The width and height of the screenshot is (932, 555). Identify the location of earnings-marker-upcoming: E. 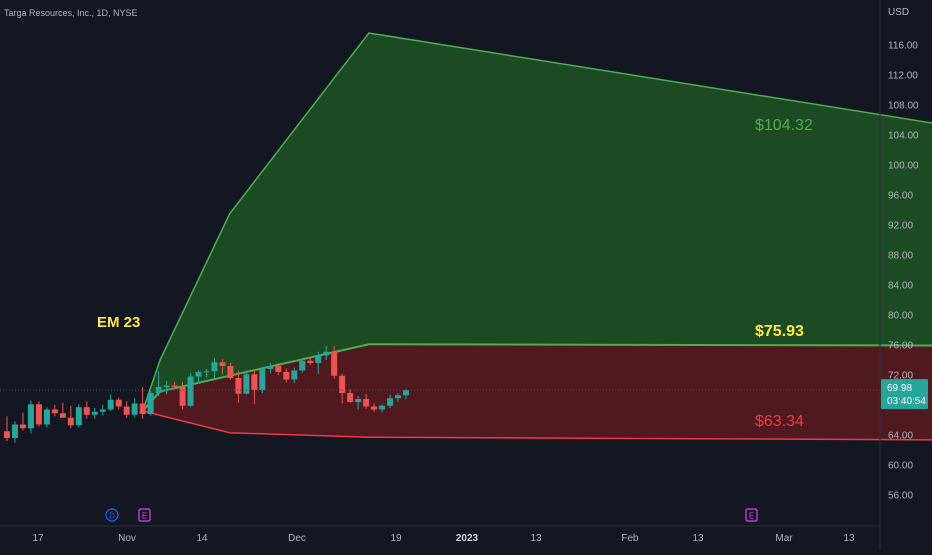
(751, 515).